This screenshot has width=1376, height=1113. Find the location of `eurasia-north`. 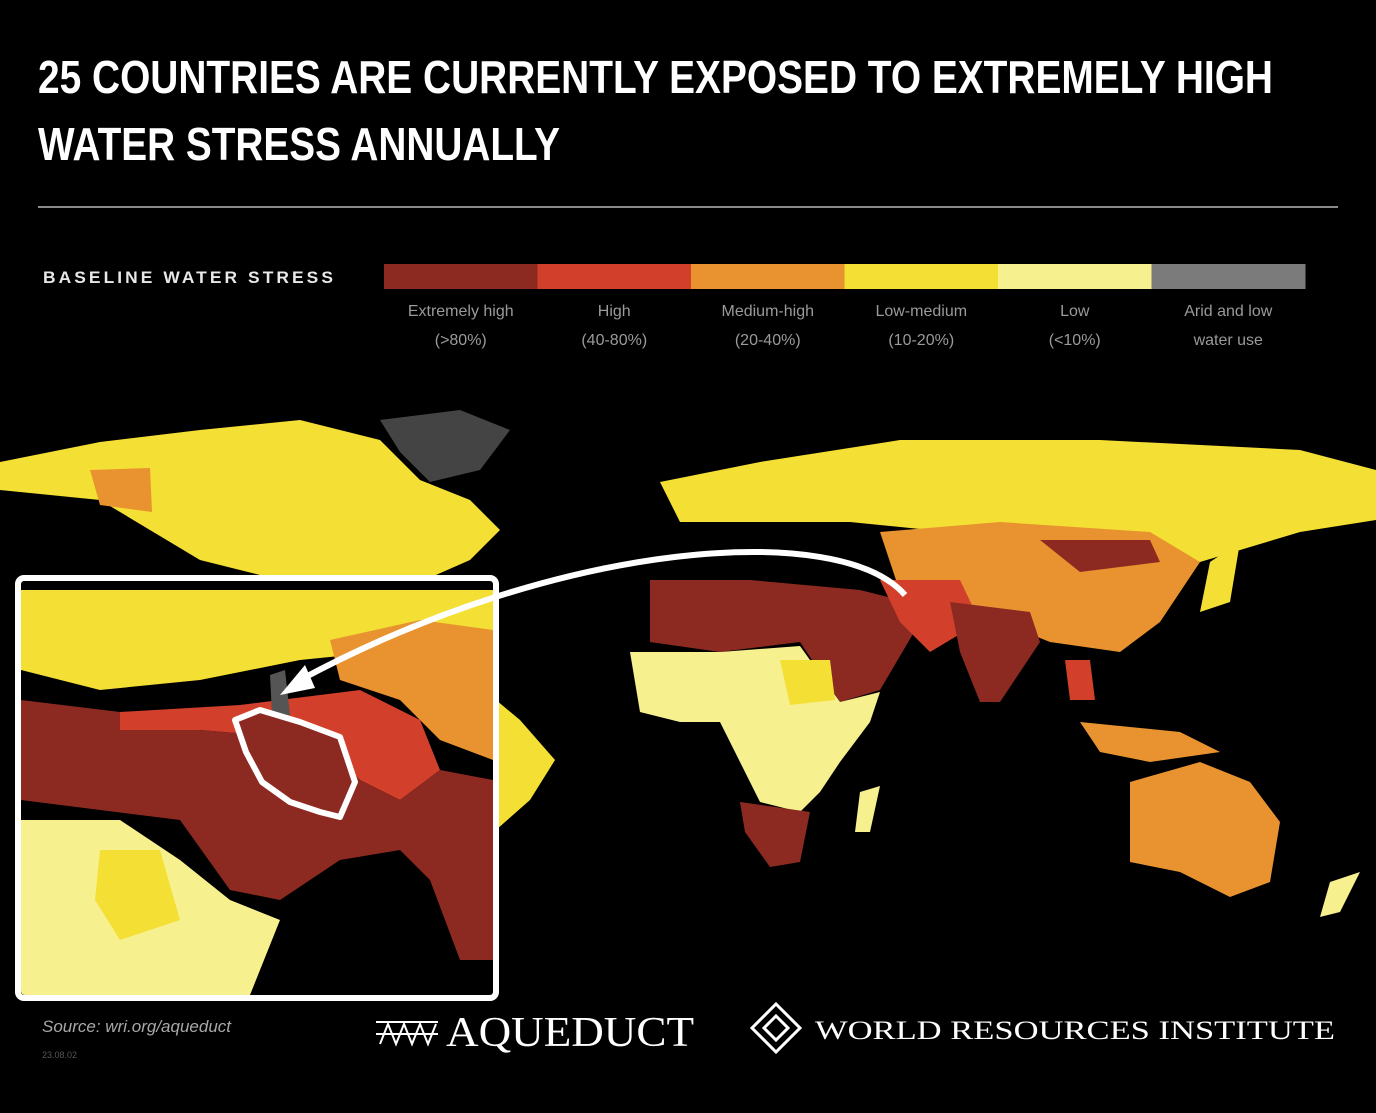

eurasia-north is located at coordinates (1018, 501).